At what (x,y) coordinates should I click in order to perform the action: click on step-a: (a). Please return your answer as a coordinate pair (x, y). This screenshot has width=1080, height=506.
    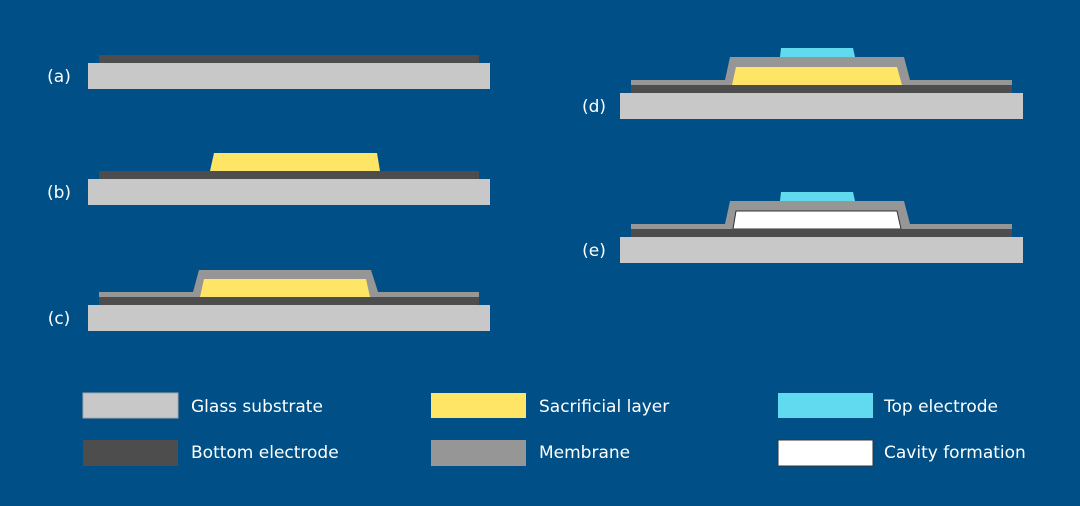
    Looking at the image, I should click on (268, 72).